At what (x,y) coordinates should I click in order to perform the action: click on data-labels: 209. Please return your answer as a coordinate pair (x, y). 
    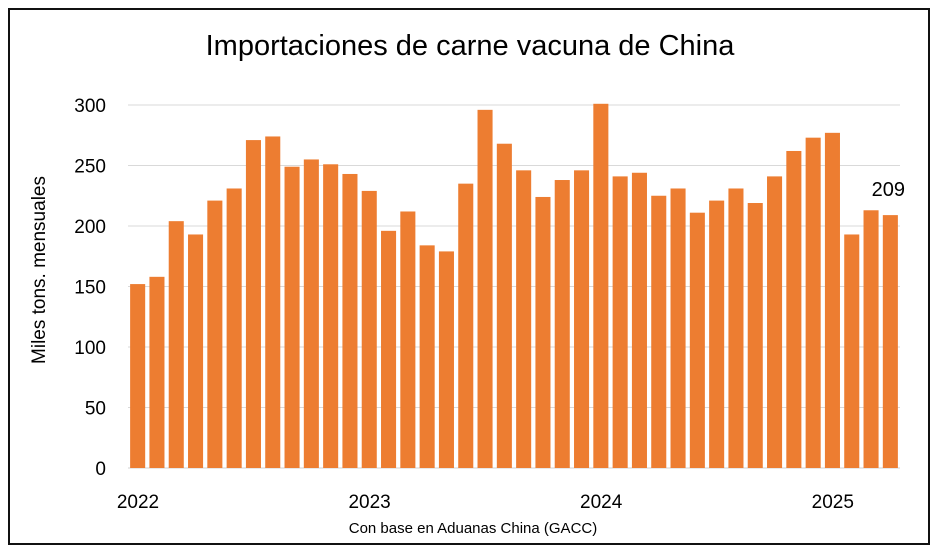
    Looking at the image, I should click on (888, 190).